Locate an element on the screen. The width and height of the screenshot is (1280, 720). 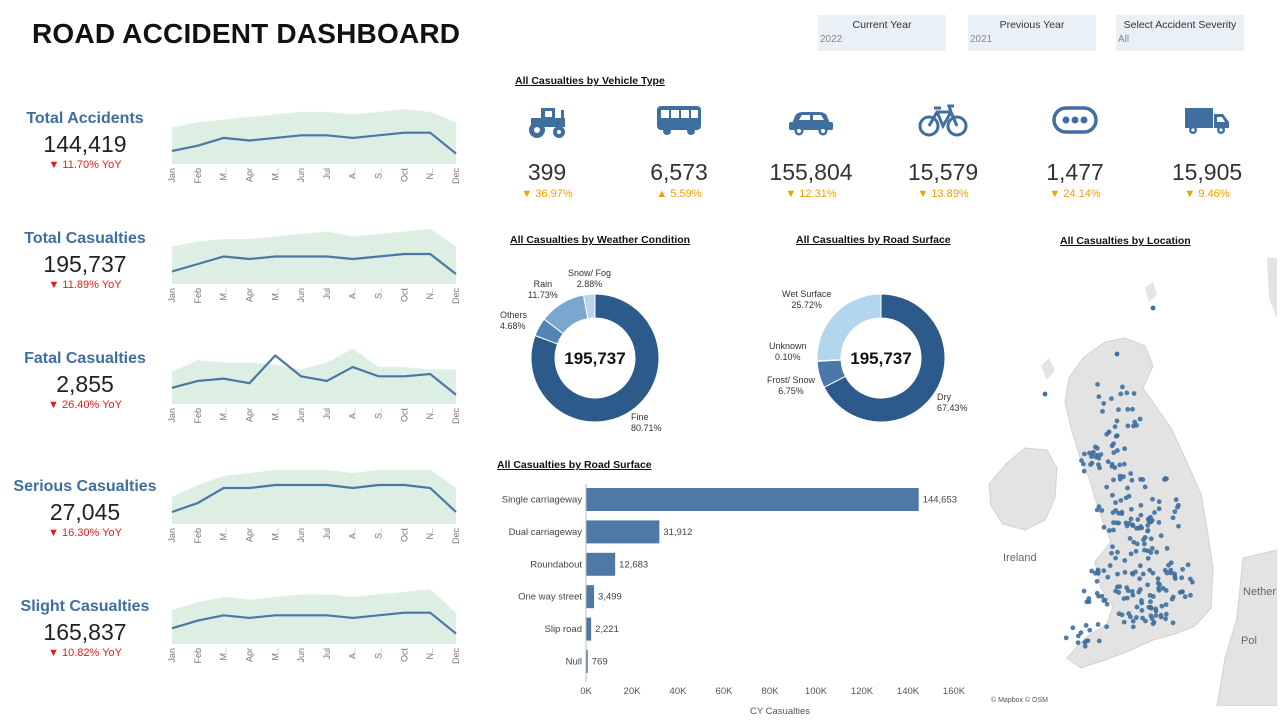
sparkline-slight-casualties: Jan Feb M.. Apr M.. Jun Jul A.. S.. Oct N.. Dec is located at coordinates (316, 625).